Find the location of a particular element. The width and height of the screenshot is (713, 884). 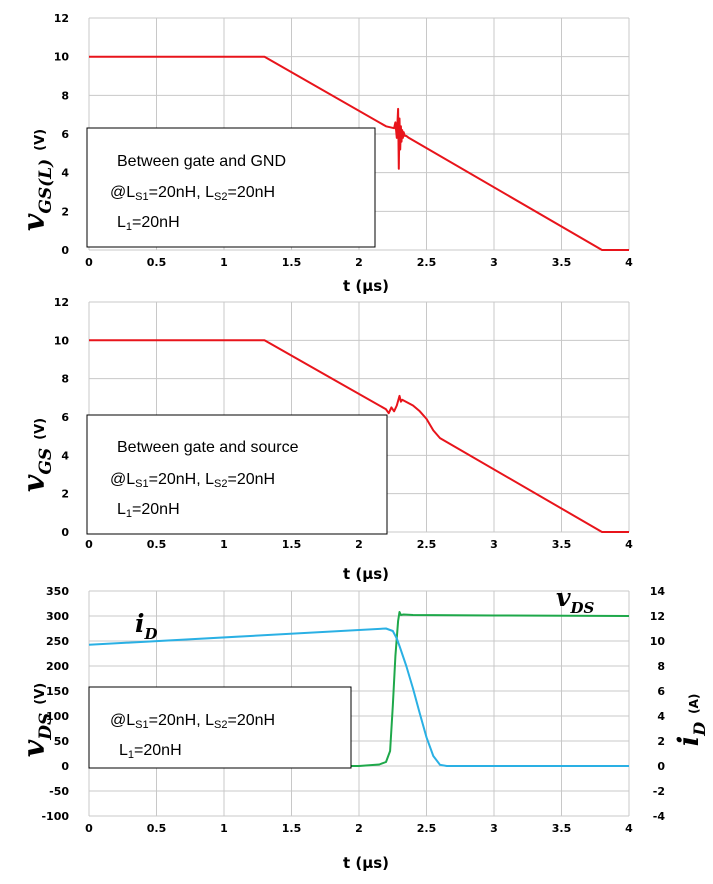

annotation-line-1: Between gate and source is located at coordinates (208, 447).